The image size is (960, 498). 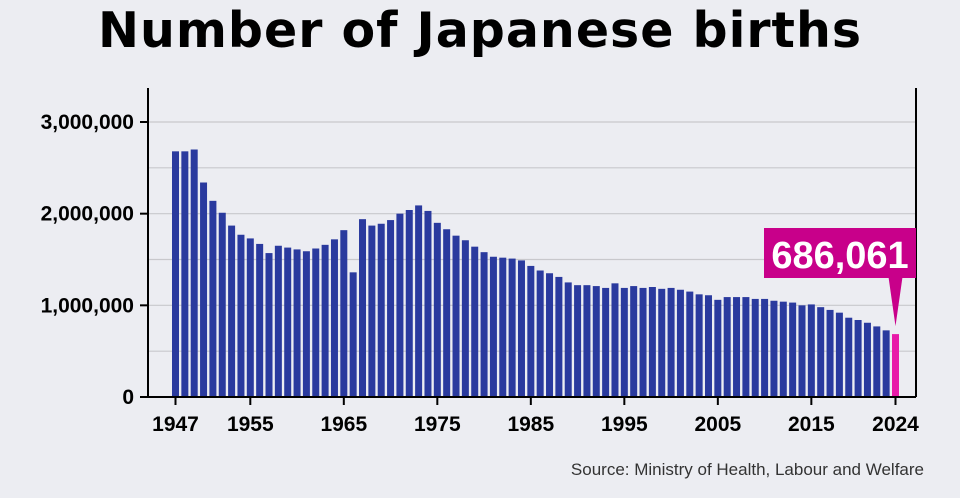 What do you see at coordinates (839, 256) in the screenshot?
I see `callout-value: 686,061` at bounding box center [839, 256].